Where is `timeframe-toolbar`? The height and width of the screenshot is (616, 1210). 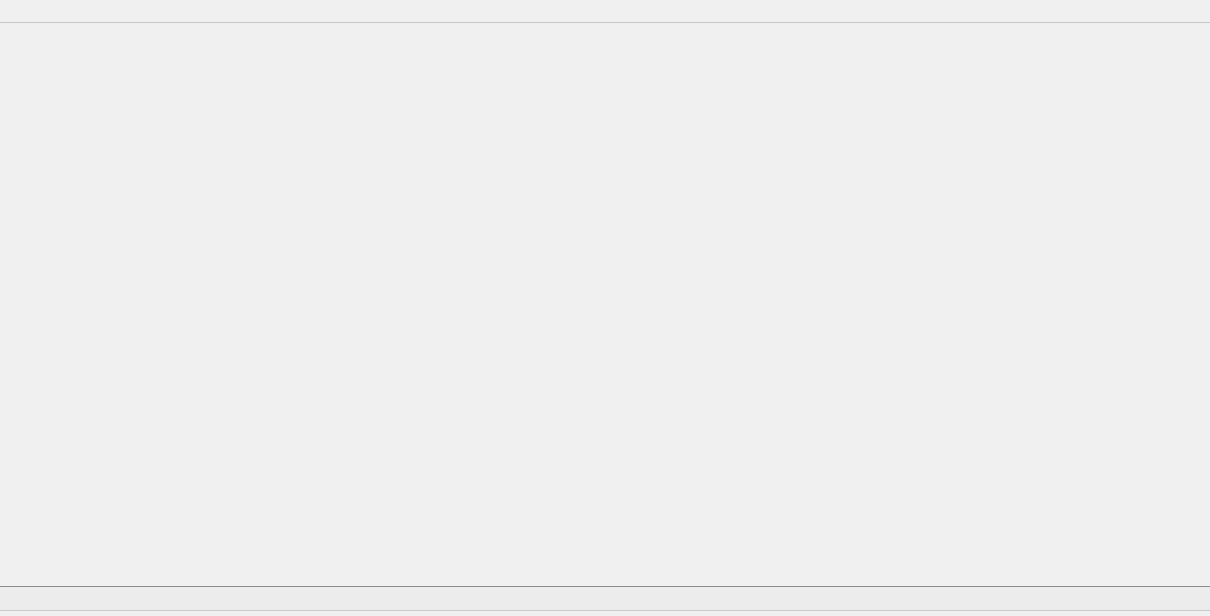
timeframe-toolbar is located at coordinates (605, 11).